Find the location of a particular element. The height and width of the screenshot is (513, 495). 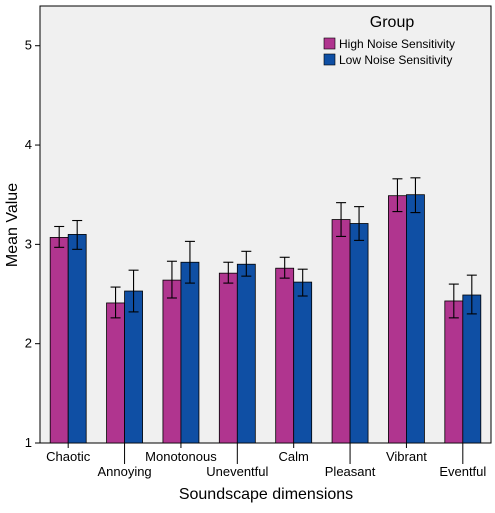

bar-high-eventful is located at coordinates (454, 372).